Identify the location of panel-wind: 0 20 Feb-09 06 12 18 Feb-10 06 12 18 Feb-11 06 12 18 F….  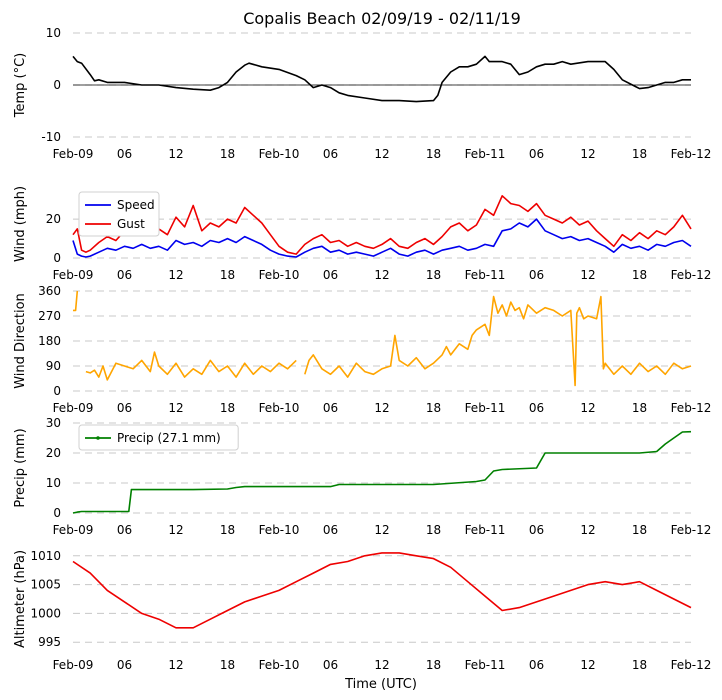
(362, 234).